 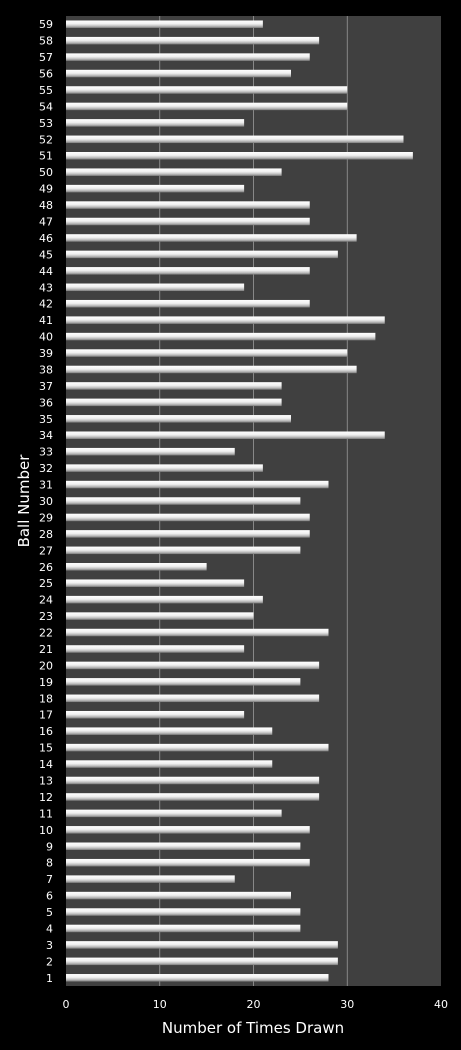 What do you see at coordinates (46, 731) in the screenshot?
I see `y-tick-label: 16` at bounding box center [46, 731].